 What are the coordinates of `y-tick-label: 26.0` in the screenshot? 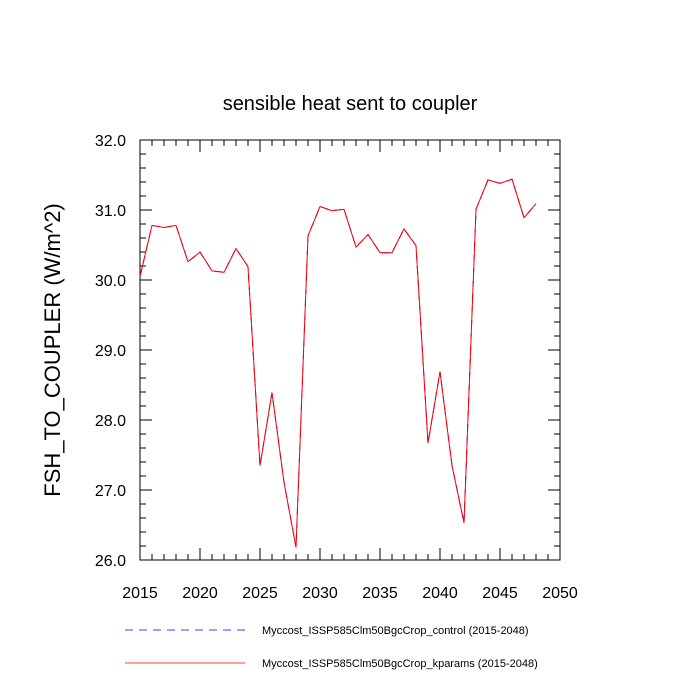 It's located at (110, 561).